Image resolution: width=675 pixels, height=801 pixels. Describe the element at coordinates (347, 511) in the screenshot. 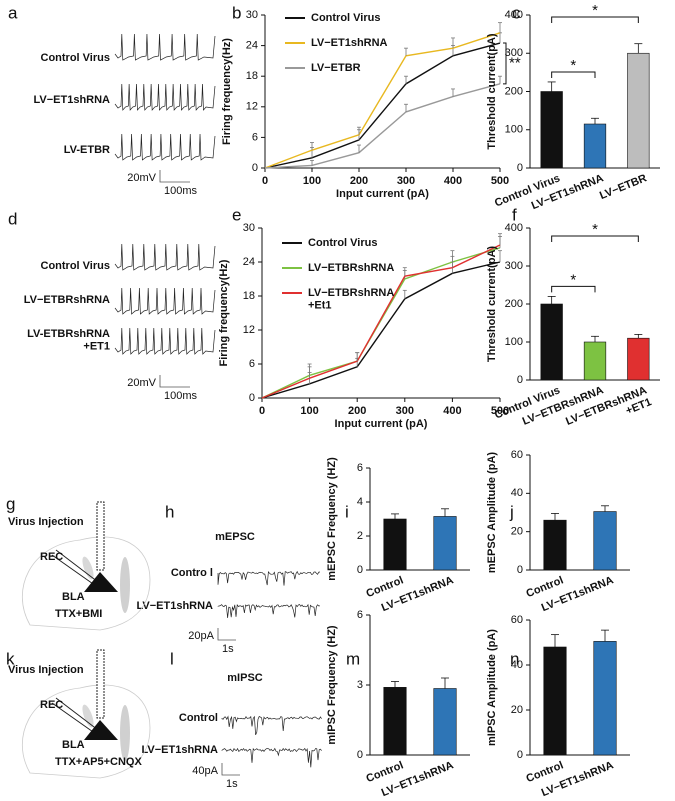

I see `panel-letter: i` at that location.